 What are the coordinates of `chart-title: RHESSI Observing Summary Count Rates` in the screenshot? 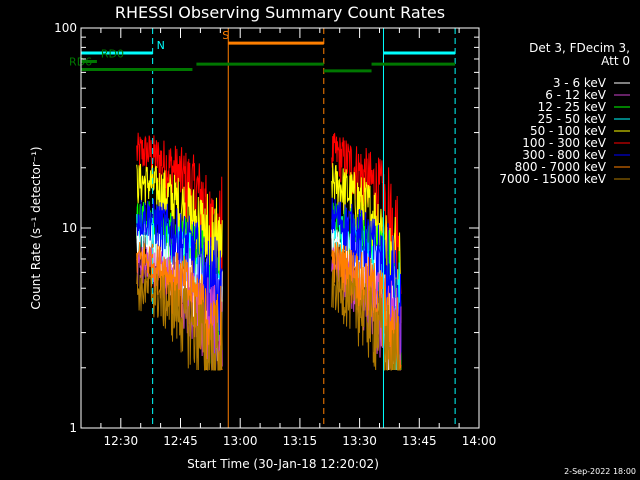 It's located at (280, 12).